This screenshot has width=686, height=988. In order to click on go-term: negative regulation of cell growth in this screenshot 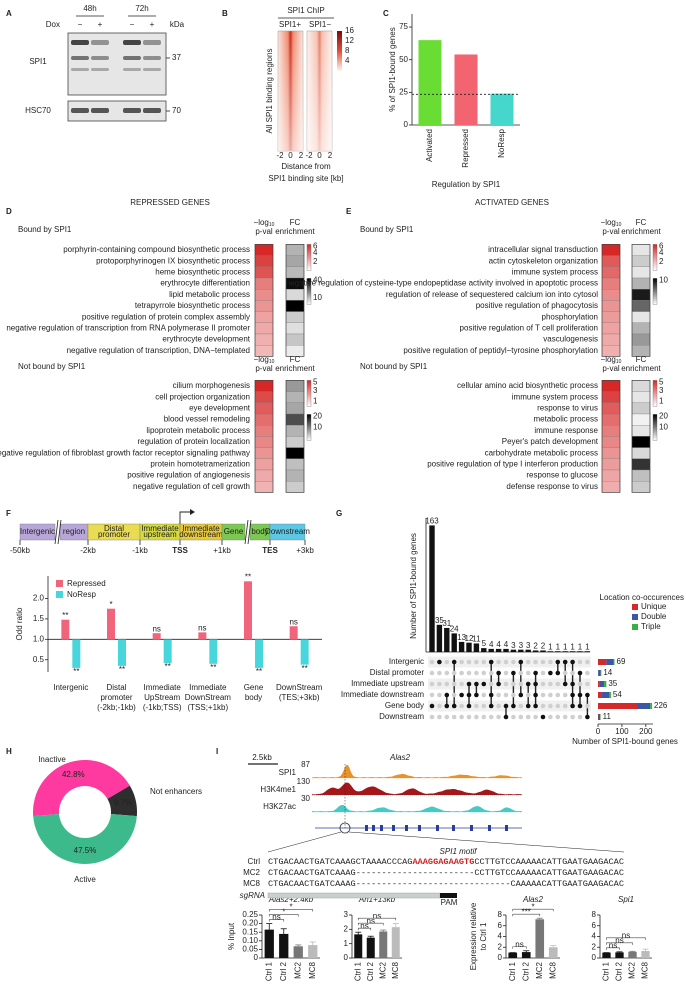, I will do `click(191, 486)`.